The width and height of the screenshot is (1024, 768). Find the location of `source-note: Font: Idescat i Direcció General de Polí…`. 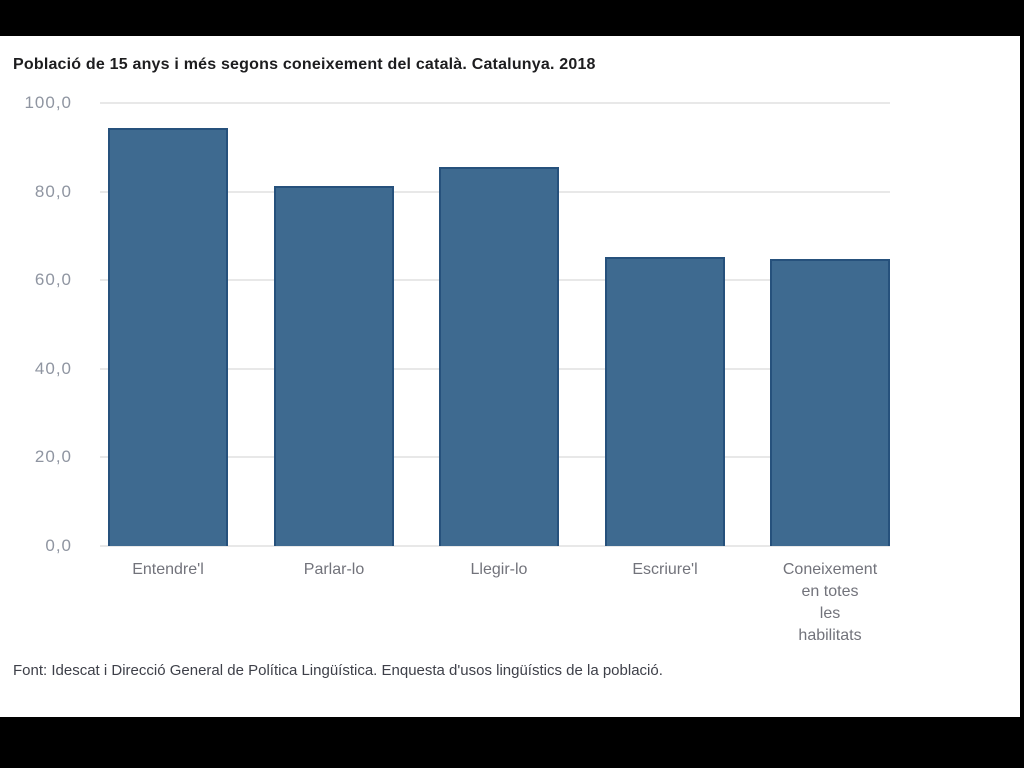

source-note: Font: Idescat i Direcció General de Polí… is located at coordinates (338, 670).